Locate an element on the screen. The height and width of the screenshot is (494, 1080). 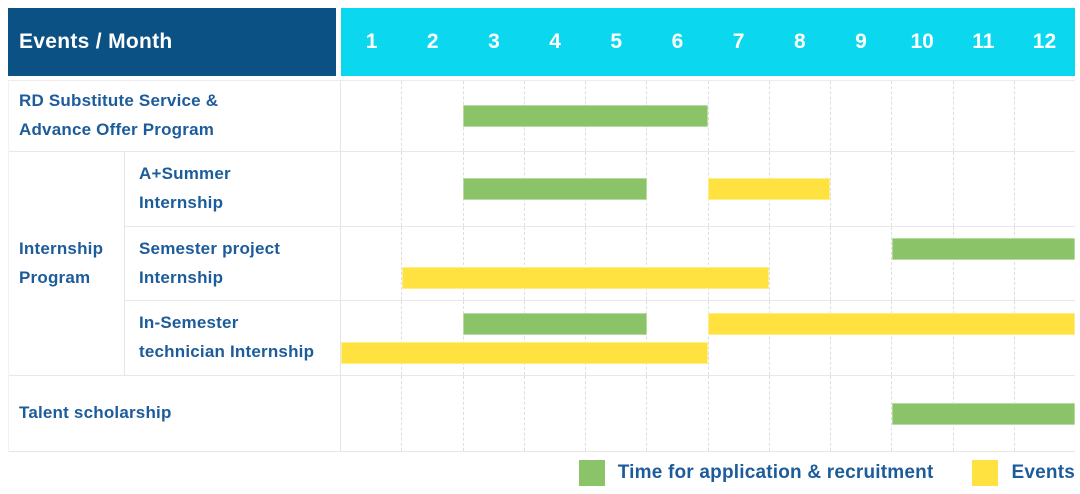
month-header-2: 2 is located at coordinates (432, 41).